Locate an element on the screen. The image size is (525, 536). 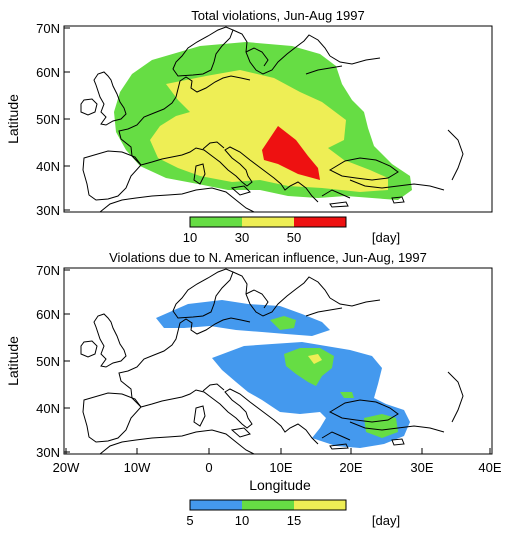
bottom-colorbar-segment-yellow is located at coordinates (320, 505).